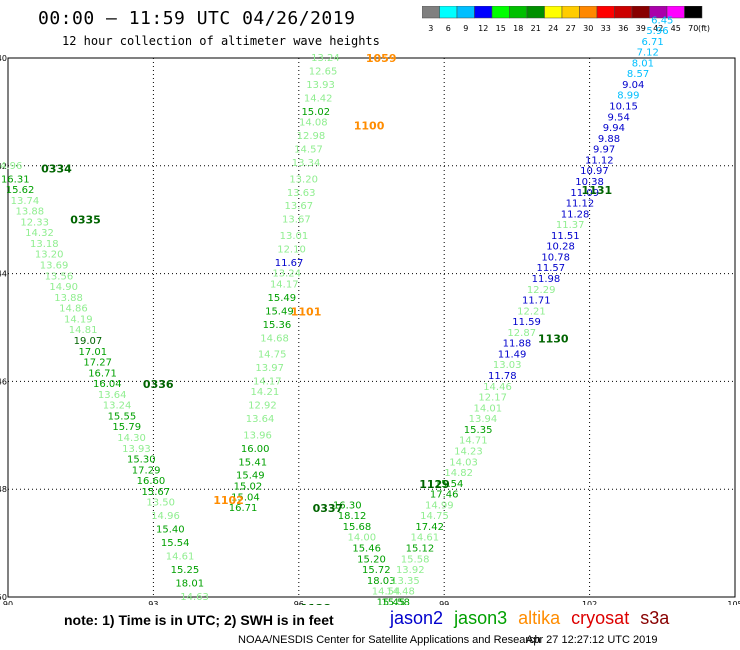 Image resolution: width=740 pixels, height=650 pixels. What do you see at coordinates (361, 538) in the screenshot?
I see `wave-height-value: 14.00` at bounding box center [361, 538].